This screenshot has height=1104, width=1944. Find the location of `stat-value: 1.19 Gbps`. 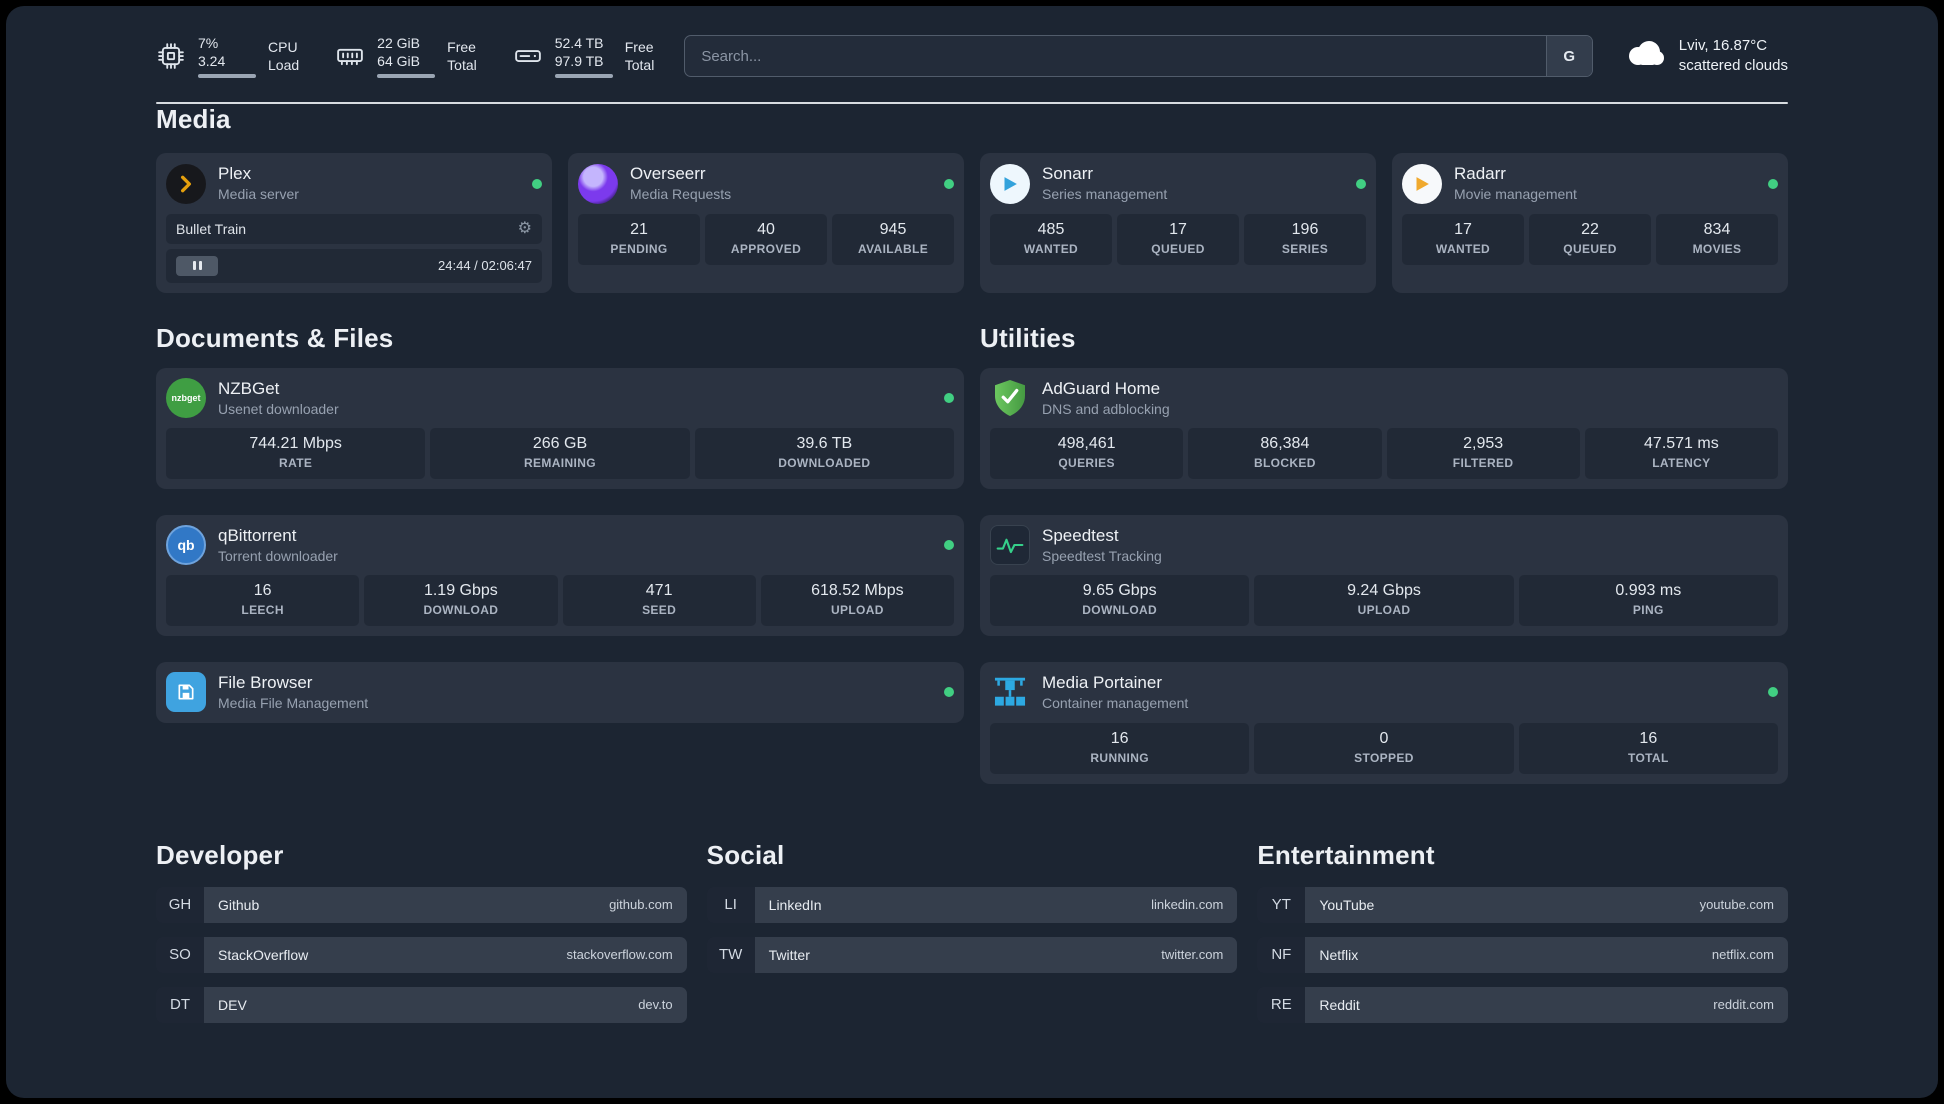

stat-value: 1.19 Gbps is located at coordinates (460, 591).